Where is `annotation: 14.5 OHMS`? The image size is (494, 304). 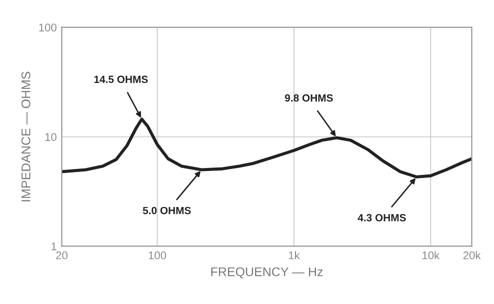 annotation: 14.5 OHMS is located at coordinates (121, 80).